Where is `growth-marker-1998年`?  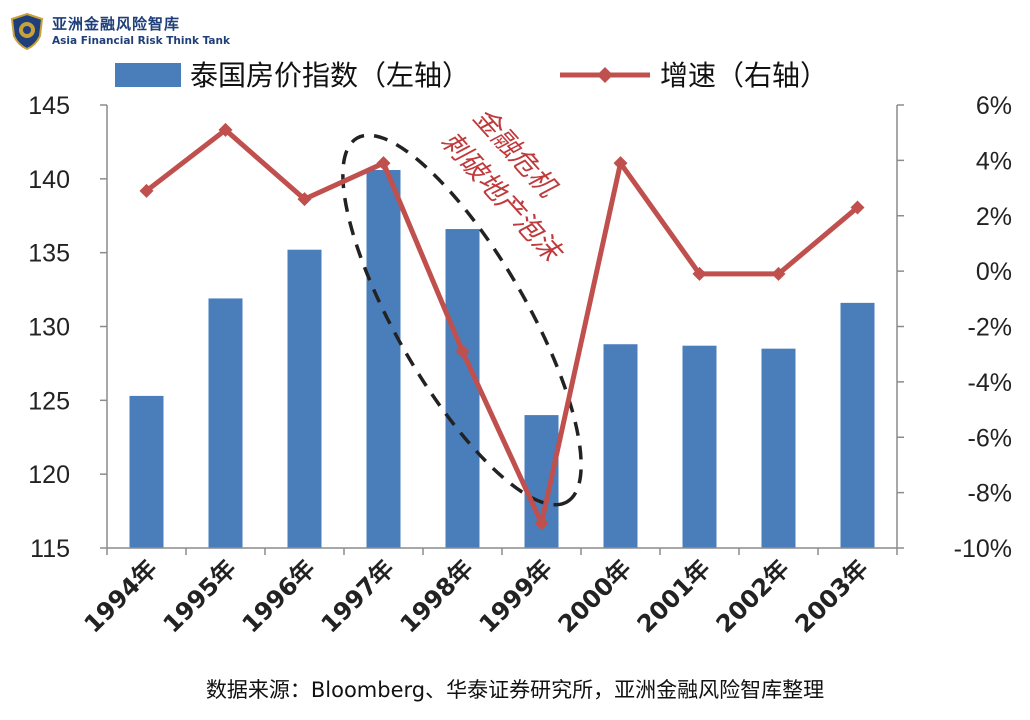 growth-marker-1998年 is located at coordinates (462, 351).